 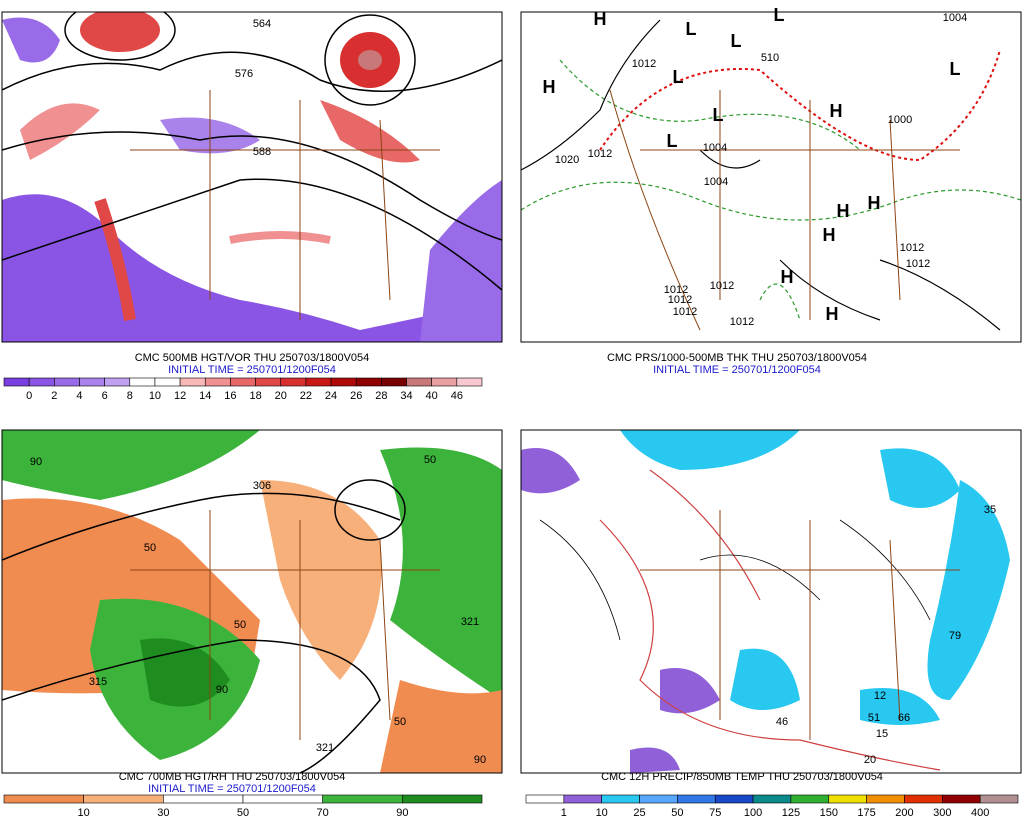 What do you see at coordinates (882, 734) in the screenshot?
I see `contour-label: 15` at bounding box center [882, 734].